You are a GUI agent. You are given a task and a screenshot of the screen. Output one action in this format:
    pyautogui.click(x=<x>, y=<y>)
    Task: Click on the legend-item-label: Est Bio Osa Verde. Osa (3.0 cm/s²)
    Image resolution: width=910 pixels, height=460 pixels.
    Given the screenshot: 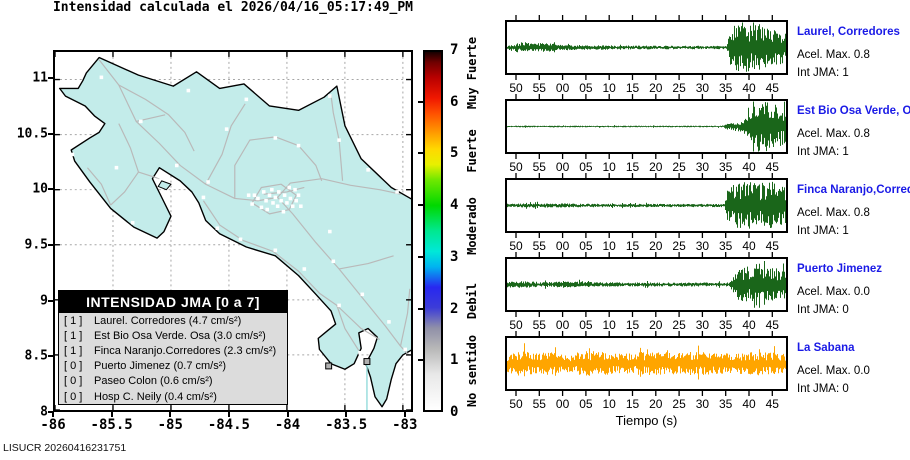 What is the action you would take?
    pyautogui.click(x=180, y=335)
    